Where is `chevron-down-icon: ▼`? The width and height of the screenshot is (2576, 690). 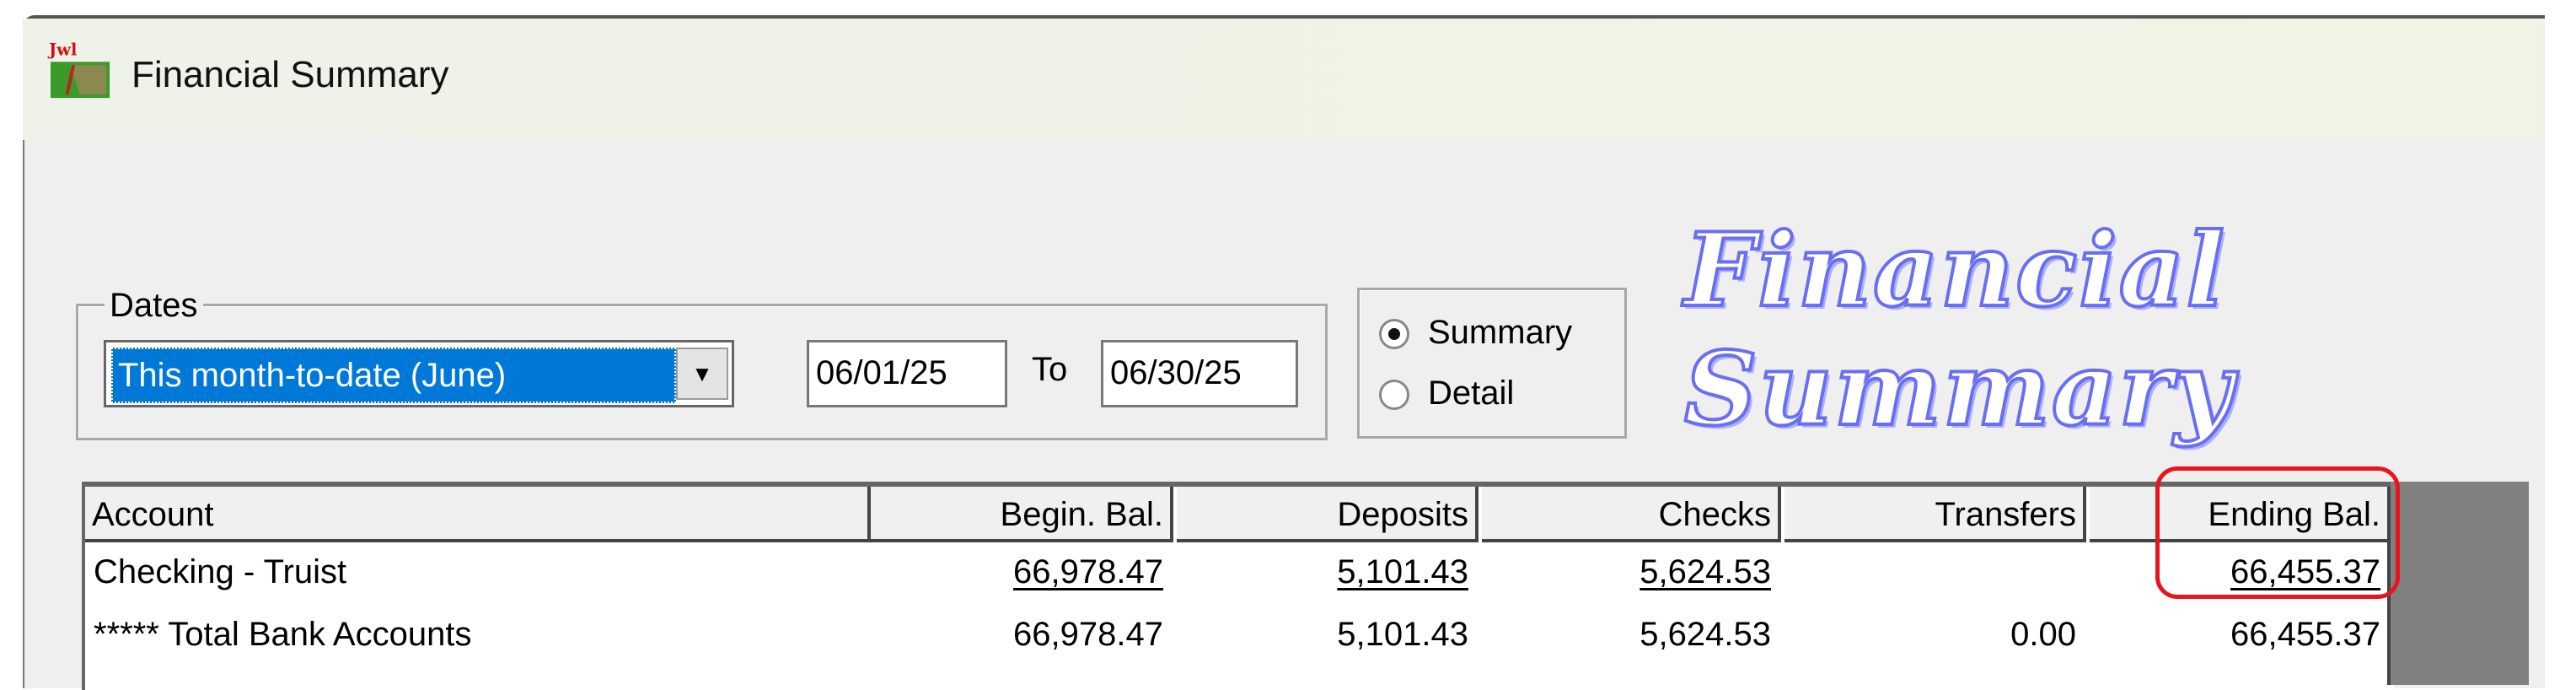
chevron-down-icon: ▼ is located at coordinates (702, 373).